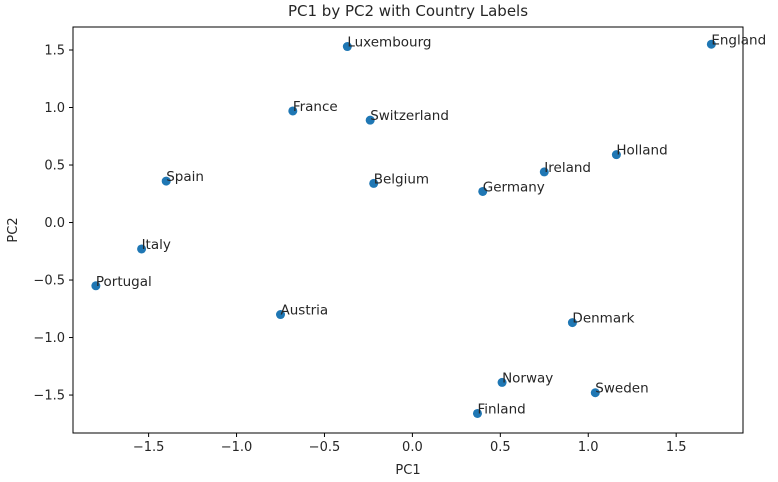 The width and height of the screenshot is (778, 482). I want to click on x-tick-label: 1.5, so click(676, 447).